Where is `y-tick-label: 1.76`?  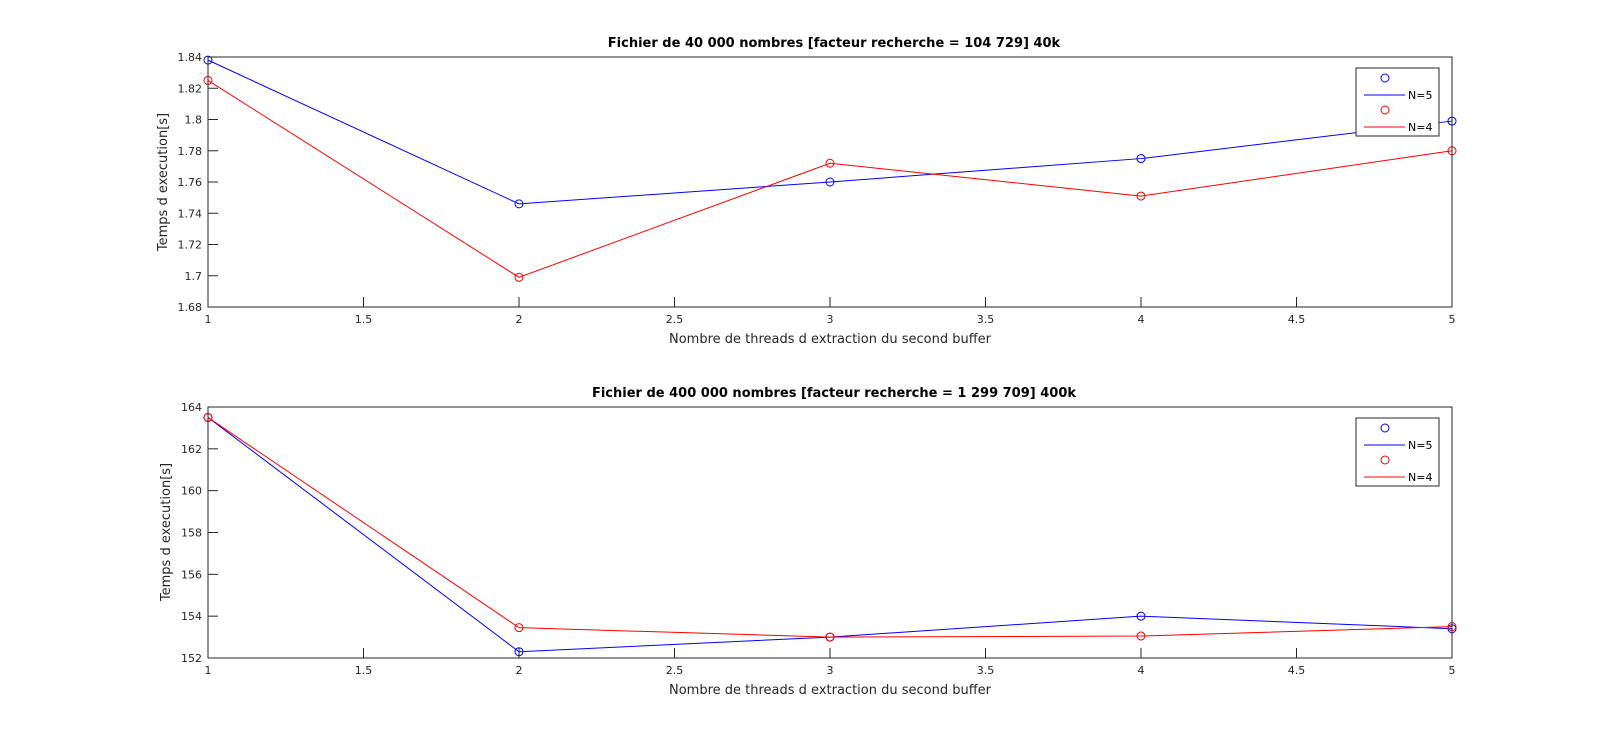 y-tick-label: 1.76 is located at coordinates (190, 182).